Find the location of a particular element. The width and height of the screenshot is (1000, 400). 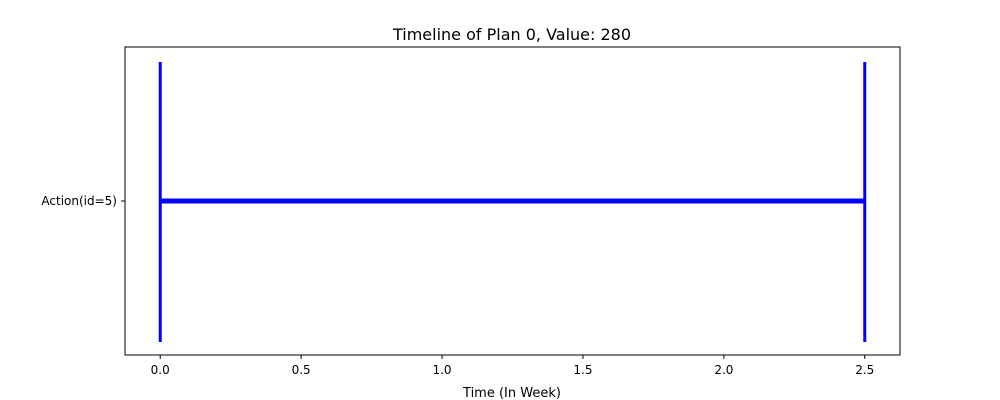

x-tick-label: 0.0 is located at coordinates (160, 370).